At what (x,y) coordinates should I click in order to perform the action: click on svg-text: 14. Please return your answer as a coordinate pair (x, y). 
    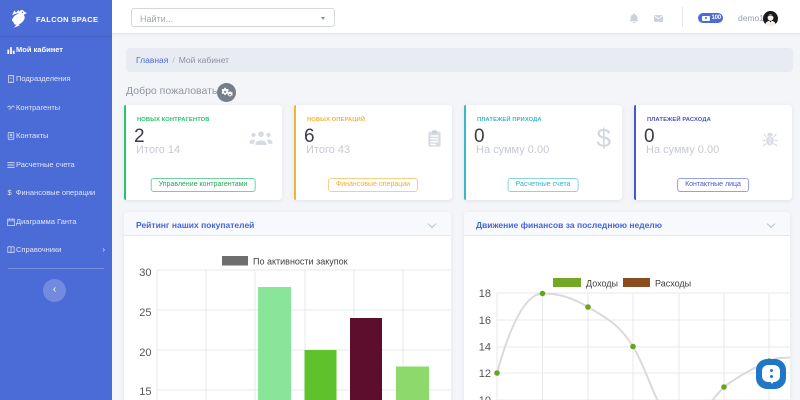
    Looking at the image, I should click on (485, 348).